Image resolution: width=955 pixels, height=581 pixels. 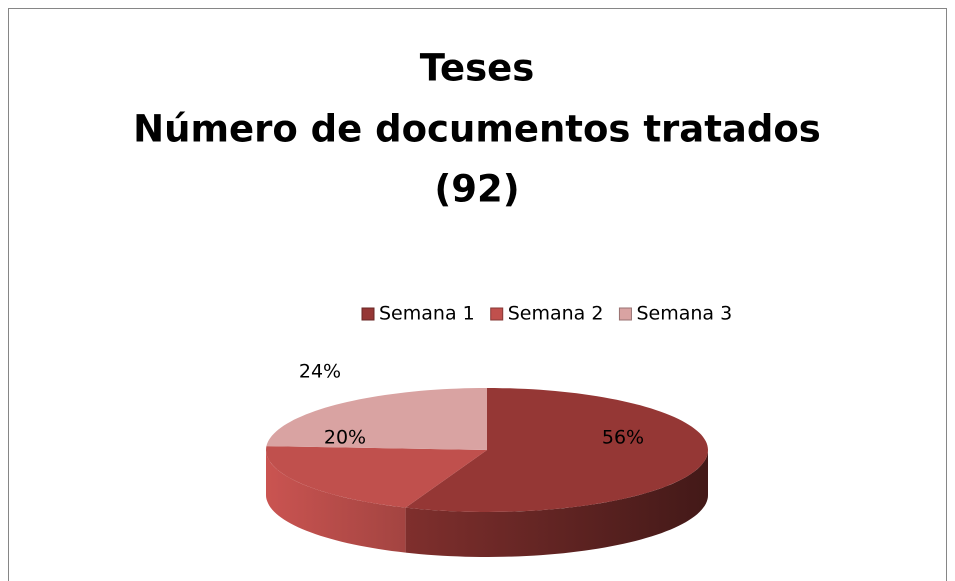 What do you see at coordinates (477, 68) in the screenshot?
I see `chart-title: Teses` at bounding box center [477, 68].